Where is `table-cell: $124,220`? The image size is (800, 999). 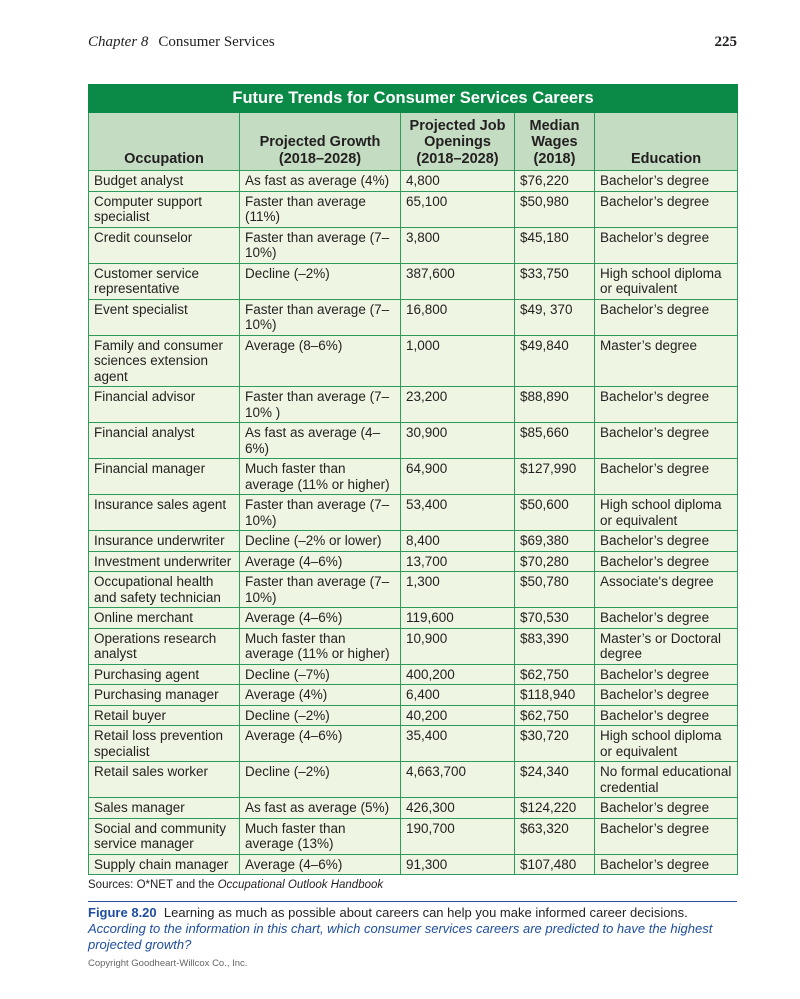
table-cell: $124,220 is located at coordinates (554, 808).